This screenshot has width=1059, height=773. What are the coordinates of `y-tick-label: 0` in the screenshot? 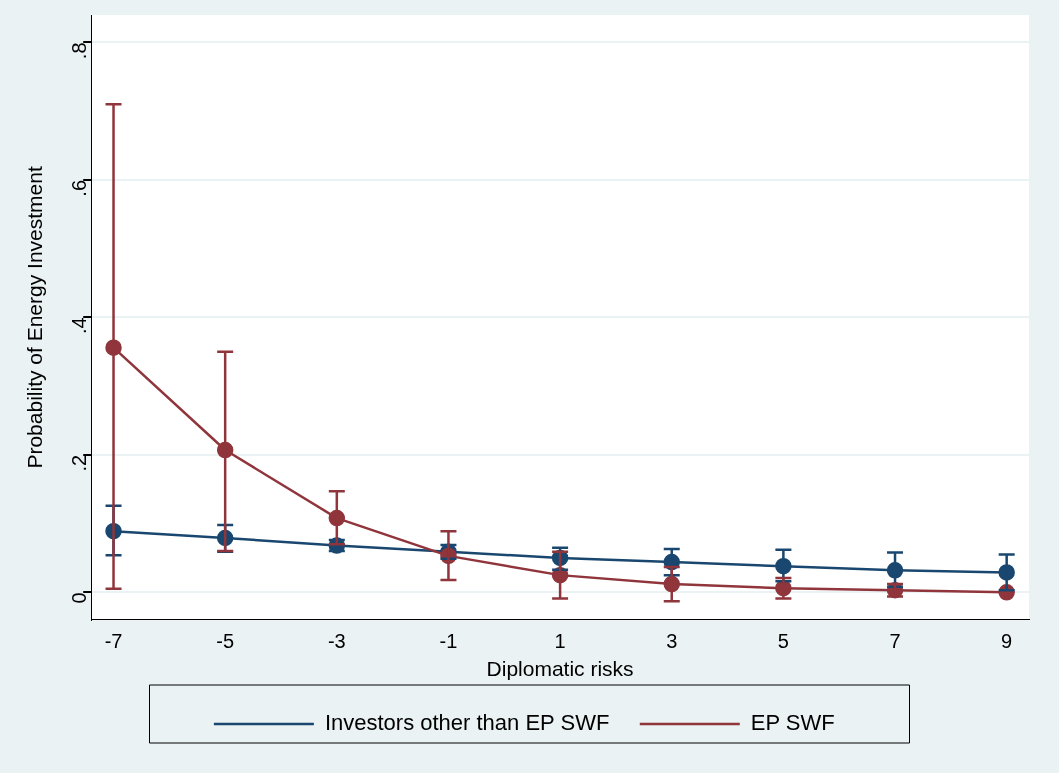 It's located at (78, 598).